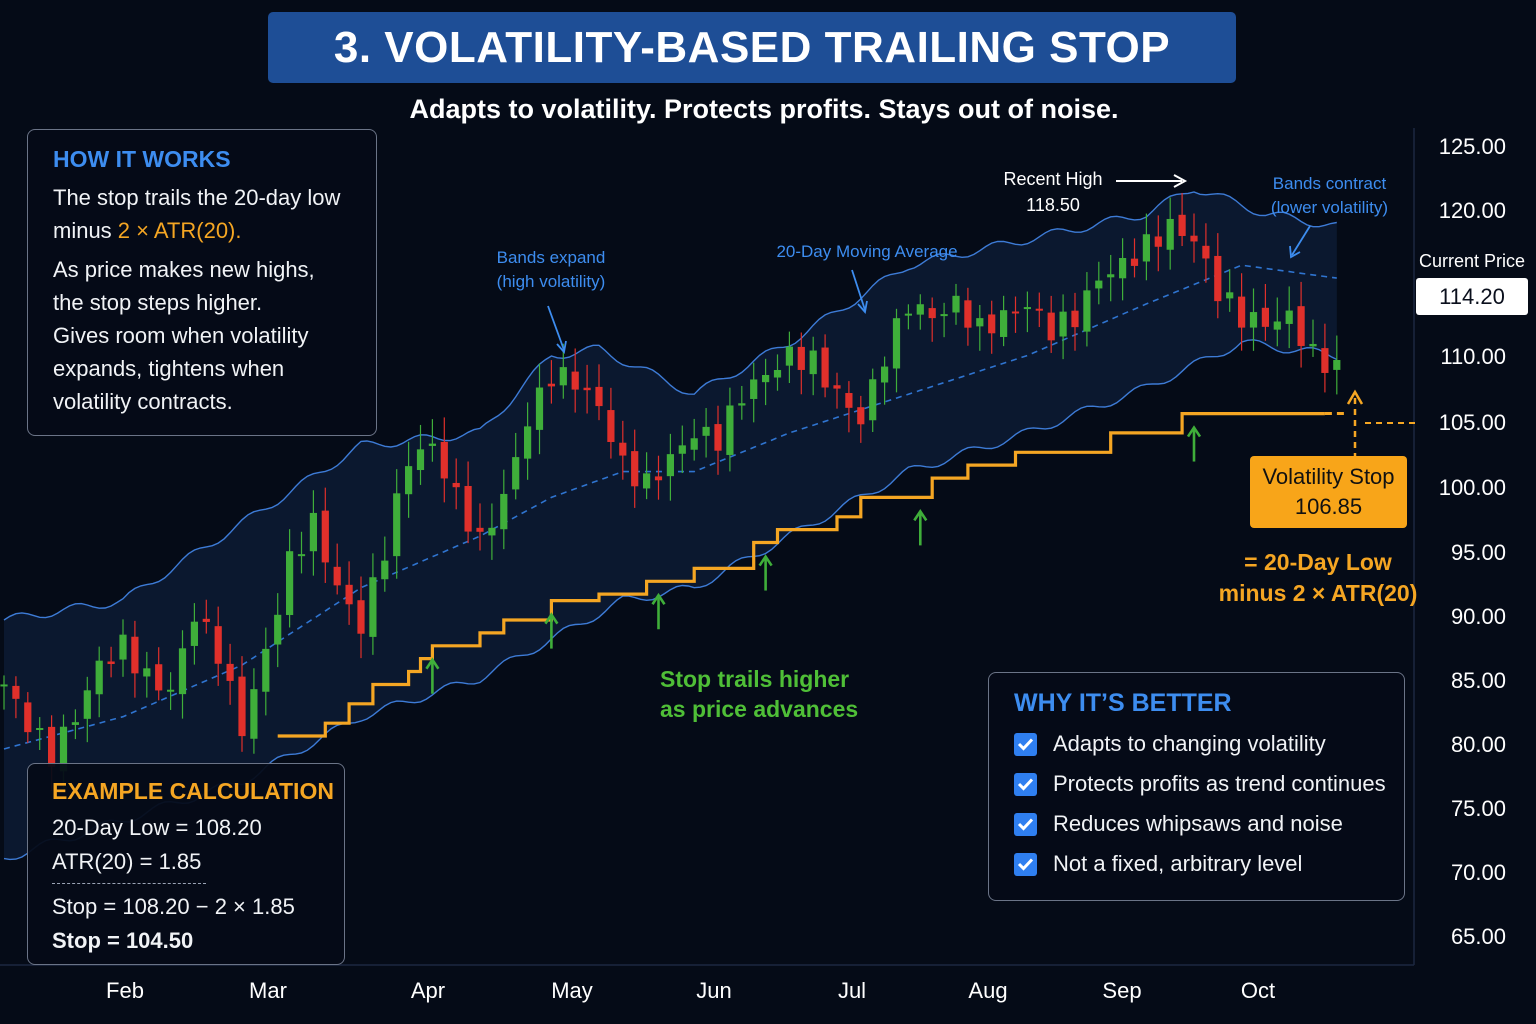 The height and width of the screenshot is (1024, 1536). What do you see at coordinates (1318, 593) in the screenshot?
I see `stop-formula-line-2: minus 2 × ATR(20)` at bounding box center [1318, 593].